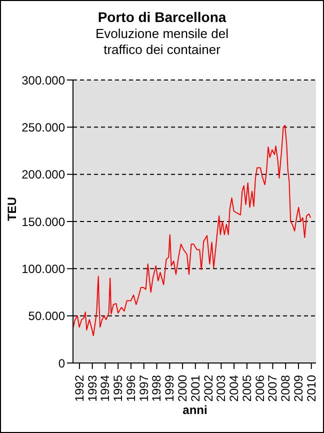 Image resolution: width=324 pixels, height=433 pixels. I want to click on y-tick-label: 200.000, so click(44, 175).